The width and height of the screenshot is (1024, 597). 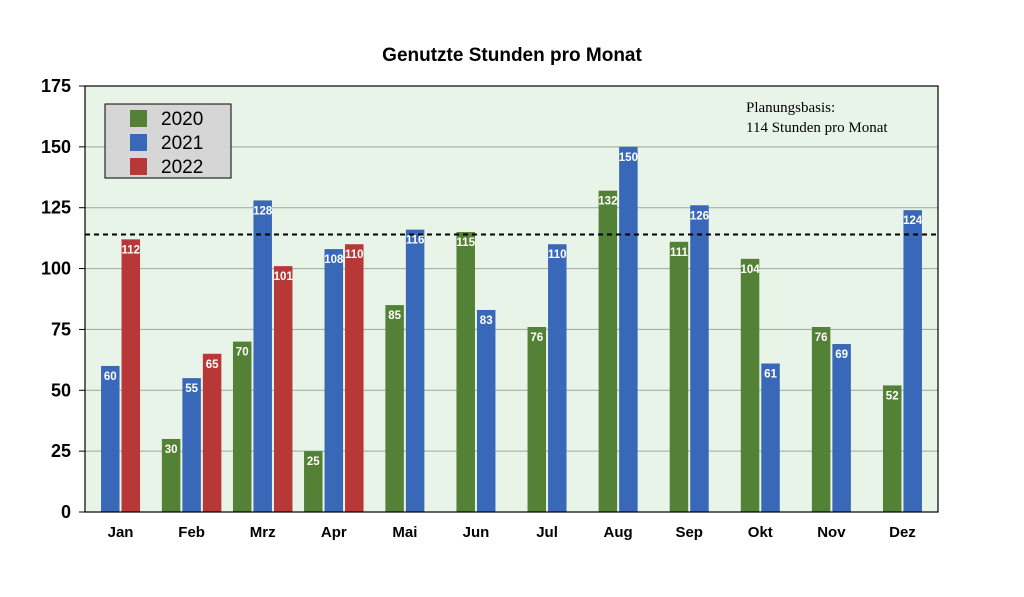 I want to click on bar-2022-mrz, so click(x=283, y=389).